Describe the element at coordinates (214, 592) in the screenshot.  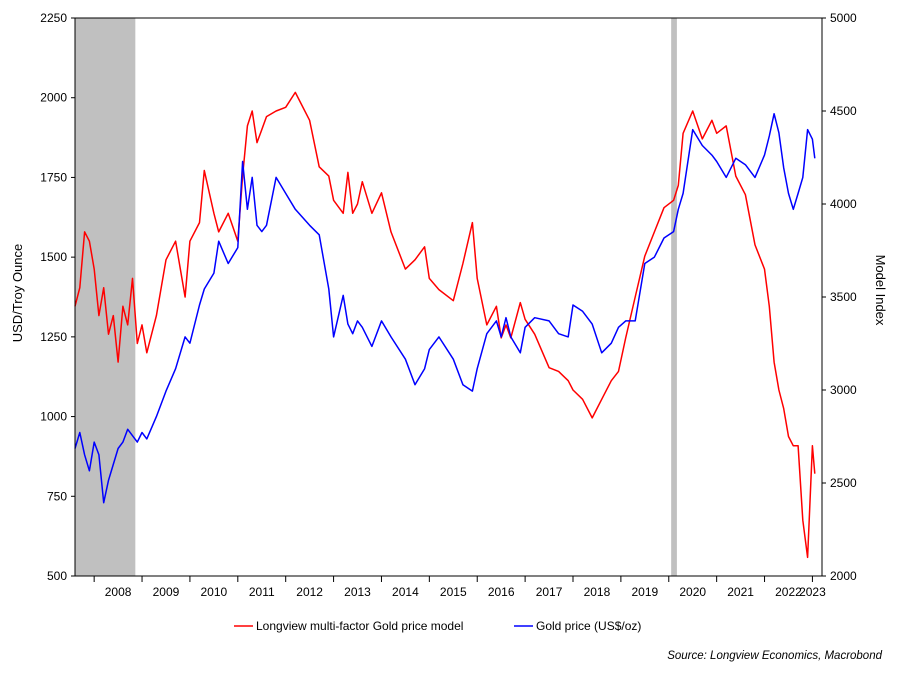
I see `x-tick-label-2010: 2010` at that location.